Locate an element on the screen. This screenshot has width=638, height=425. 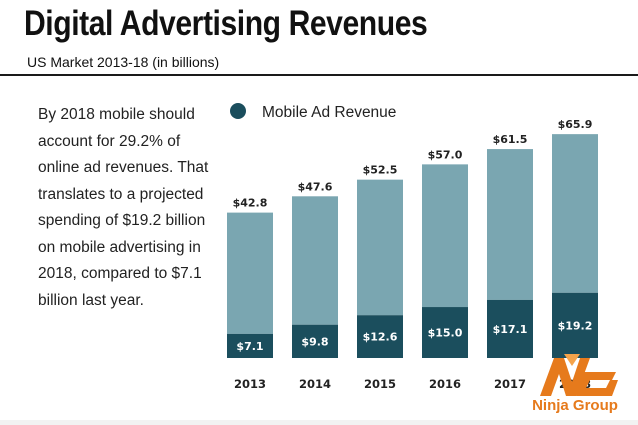
total-revenue-bar-2018 is located at coordinates (575, 213).